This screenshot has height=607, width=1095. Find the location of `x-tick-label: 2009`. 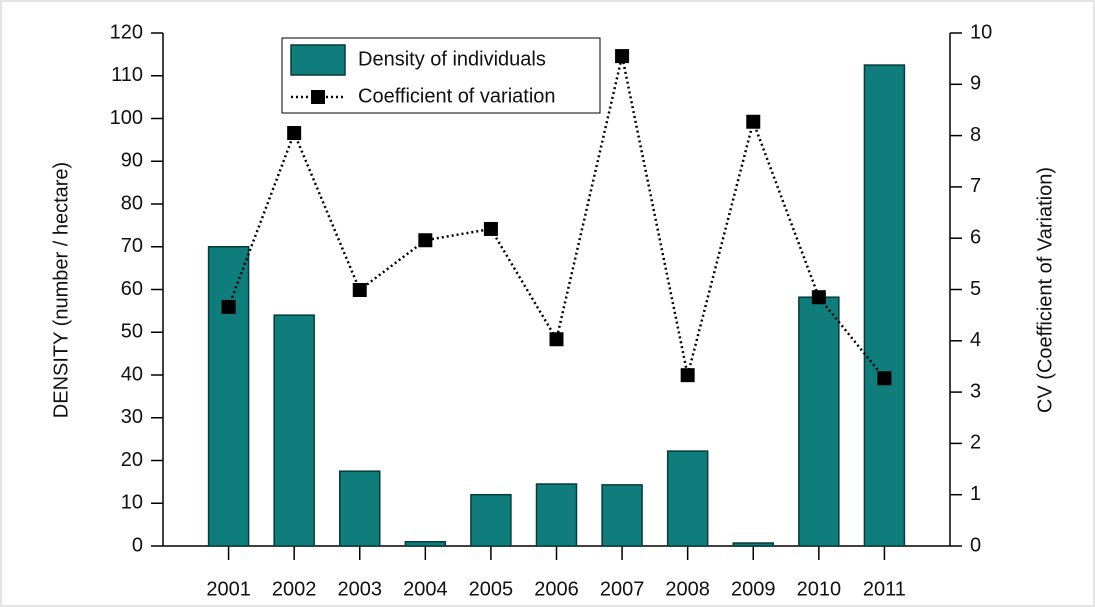

x-tick-label: 2009 is located at coordinates (753, 589).